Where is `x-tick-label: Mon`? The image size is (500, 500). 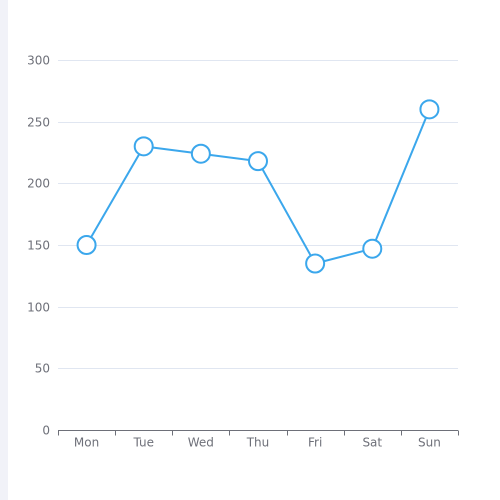 x-tick-label: Mon is located at coordinates (86, 443).